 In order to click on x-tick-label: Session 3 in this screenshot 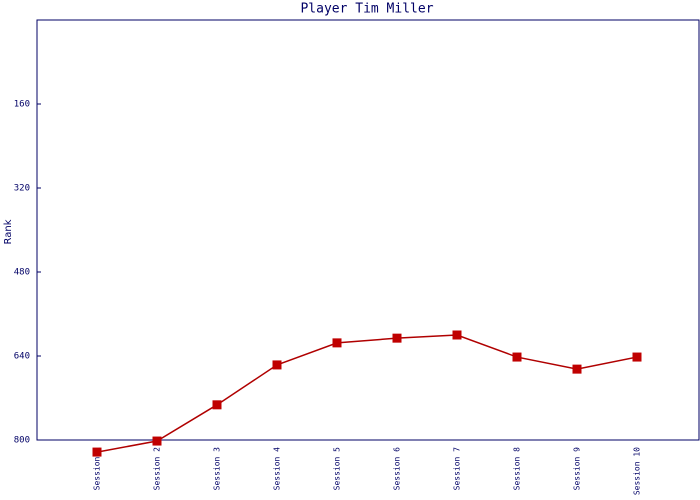, I will do `click(217, 469)`.